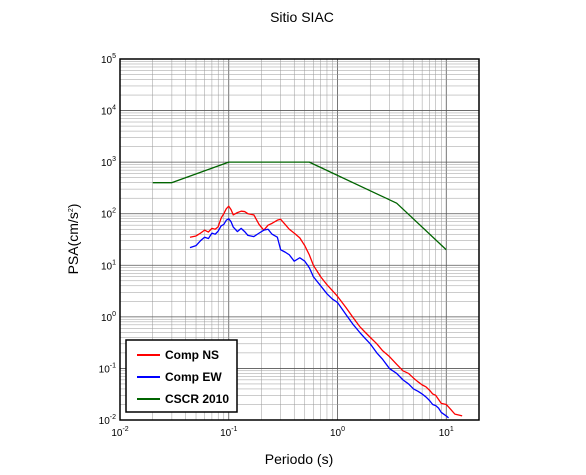 This screenshot has width=586, height=475. I want to click on x-axis-label: Periodo (s), so click(299, 459).